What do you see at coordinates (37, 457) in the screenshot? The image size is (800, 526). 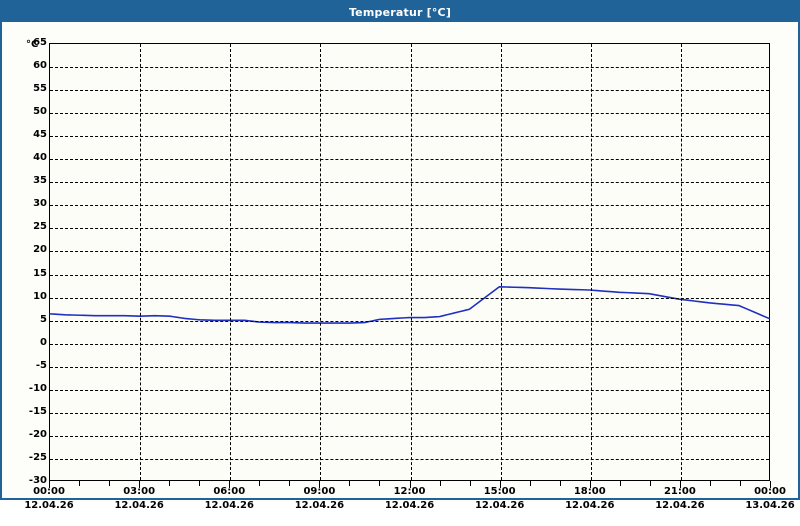 I see `y-axis-tick-label: -25` at bounding box center [37, 457].